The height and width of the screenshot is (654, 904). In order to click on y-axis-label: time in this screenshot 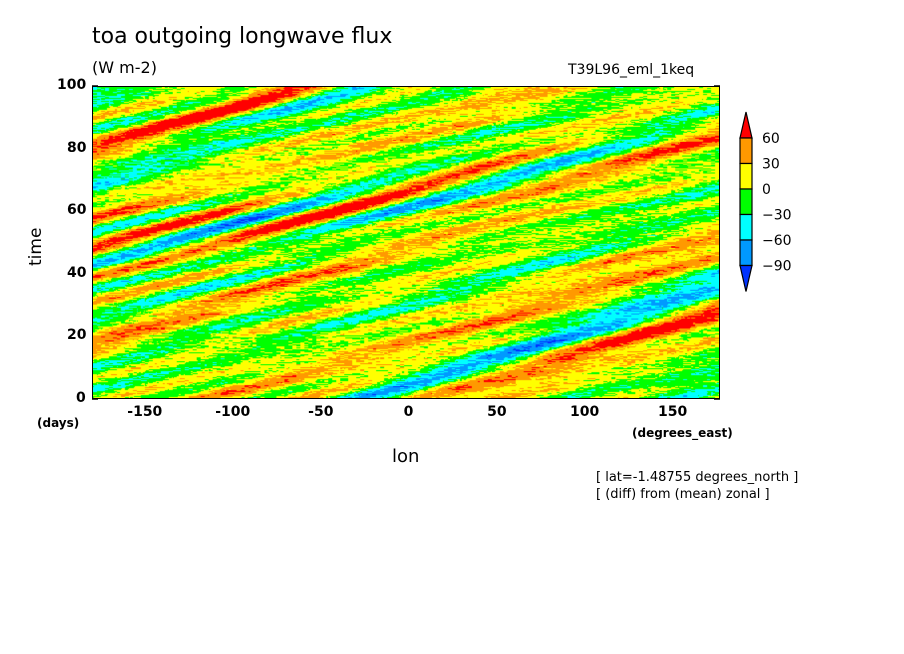, I will do `click(36, 246)`.